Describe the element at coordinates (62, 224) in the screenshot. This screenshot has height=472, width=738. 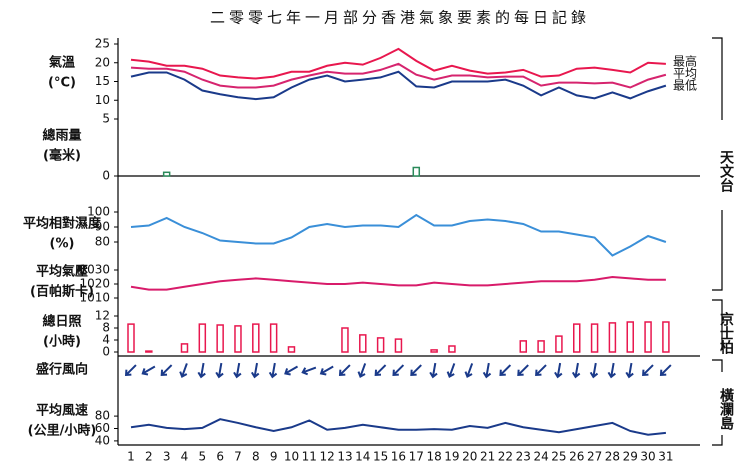
I see `panel-label: 平均相對濕度` at that location.